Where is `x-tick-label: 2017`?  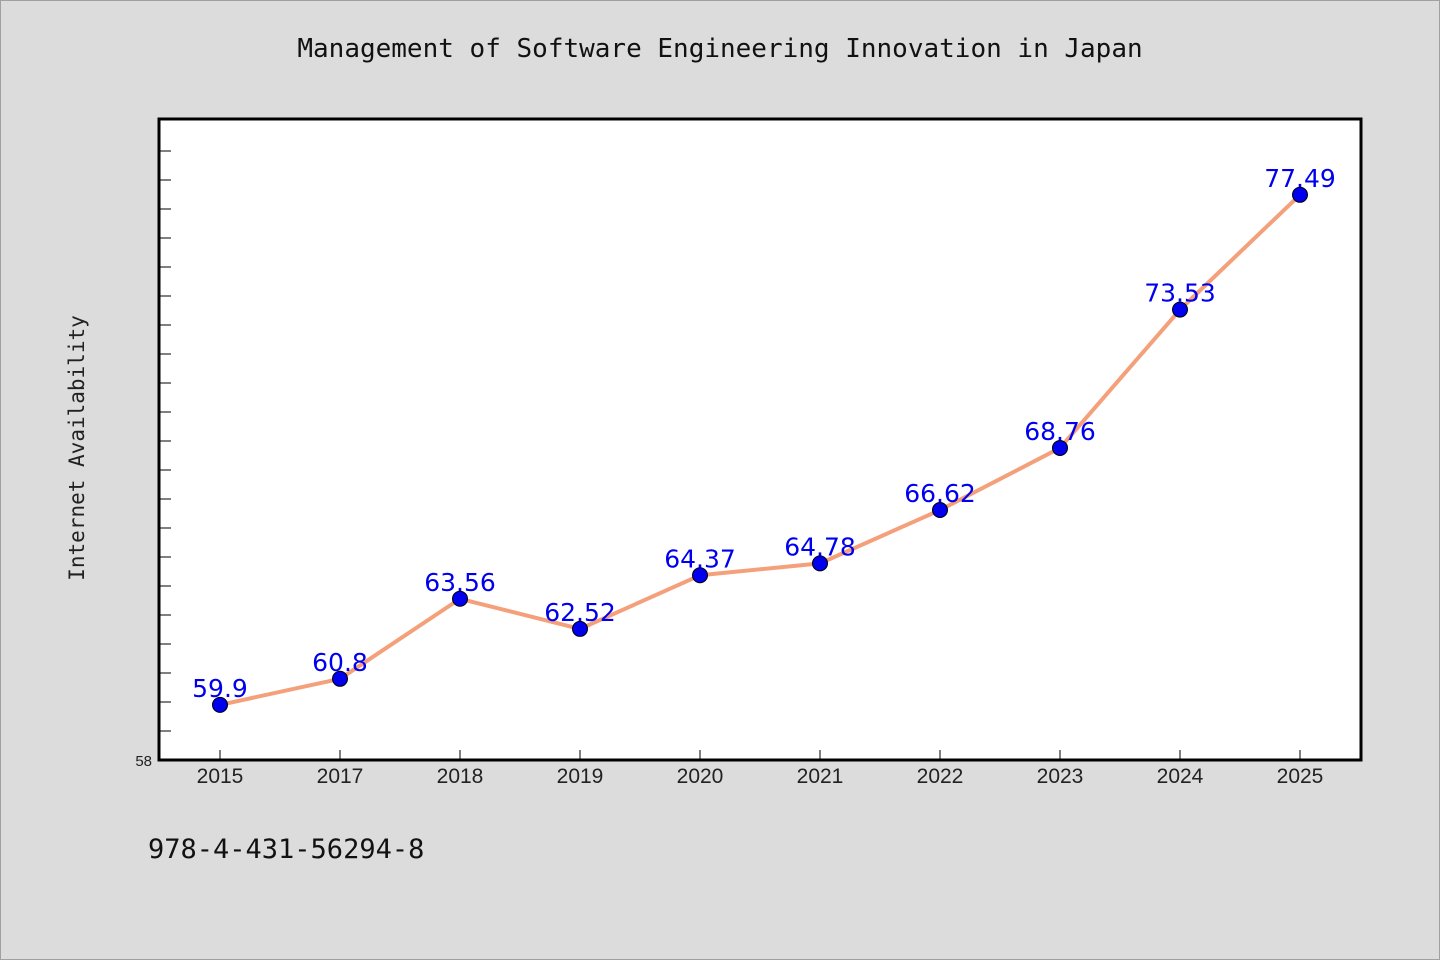
x-tick-label: 2017 is located at coordinates (340, 776).